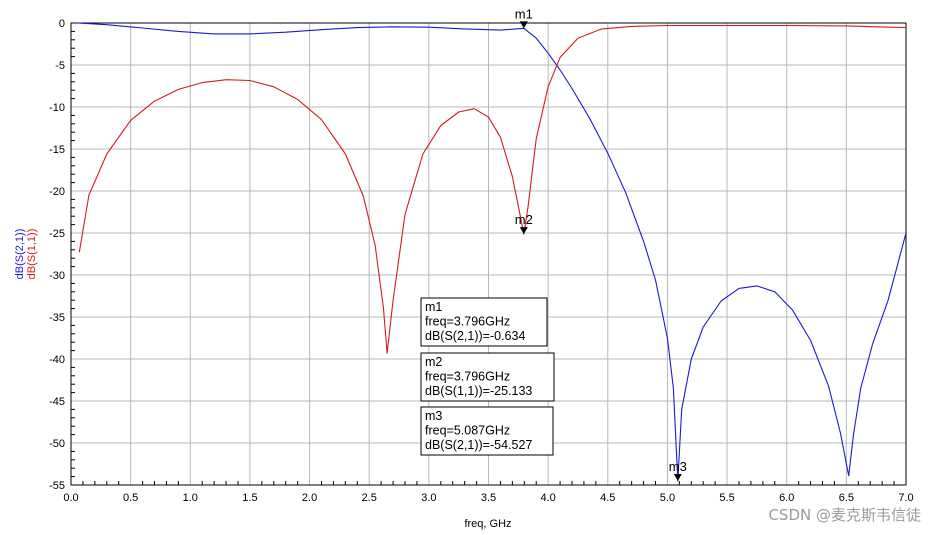  What do you see at coordinates (433, 307) in the screenshot?
I see `readout-line: m1` at bounding box center [433, 307].